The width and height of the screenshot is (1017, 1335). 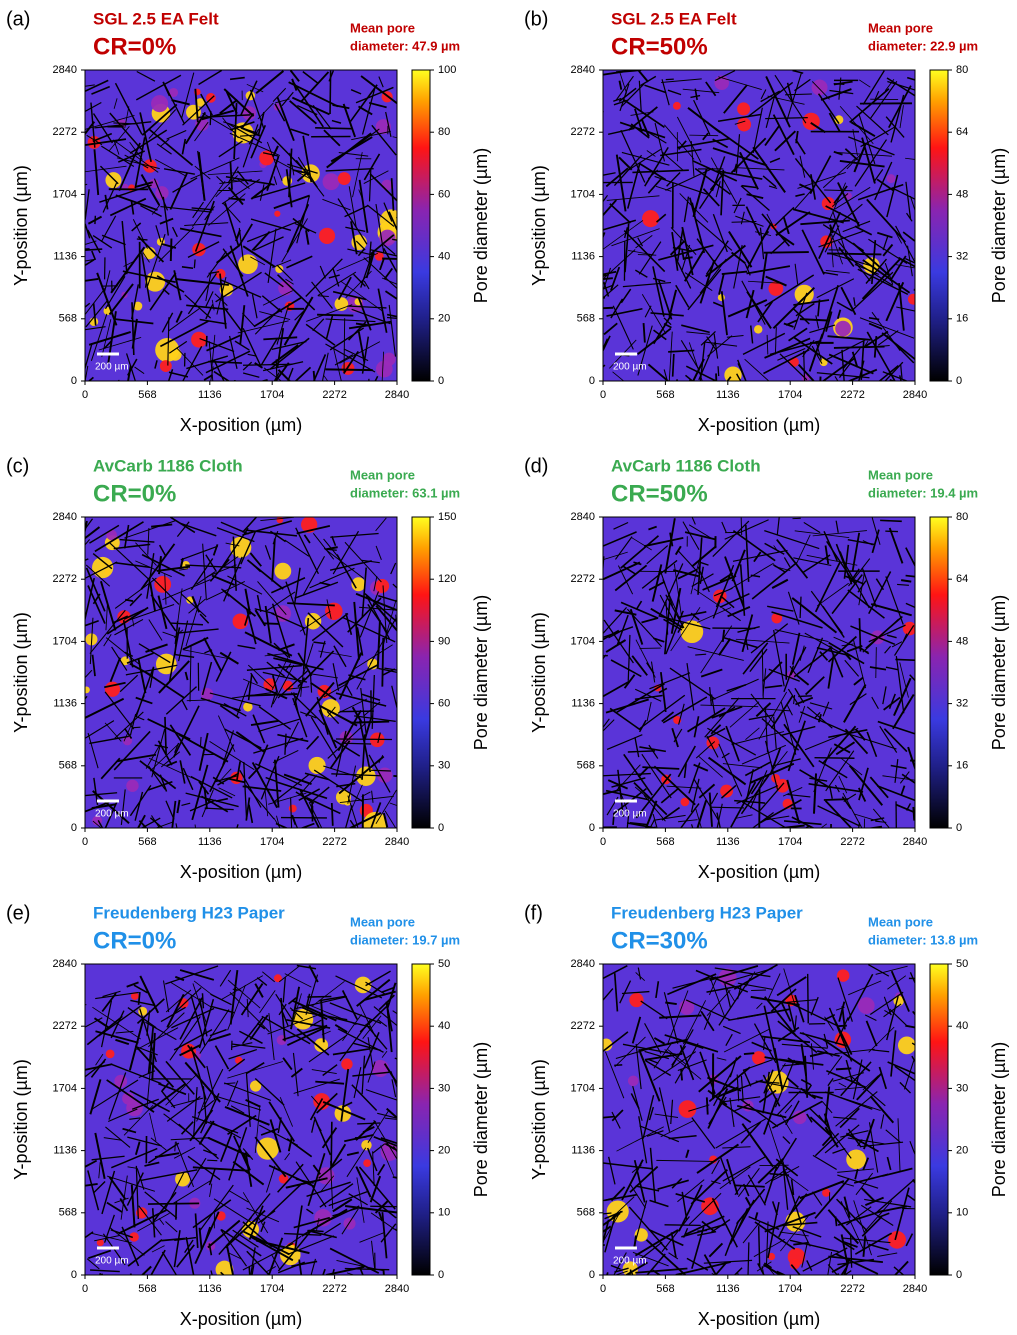 I want to click on annotation: diameter: 19.4 µm, so click(x=923, y=492).